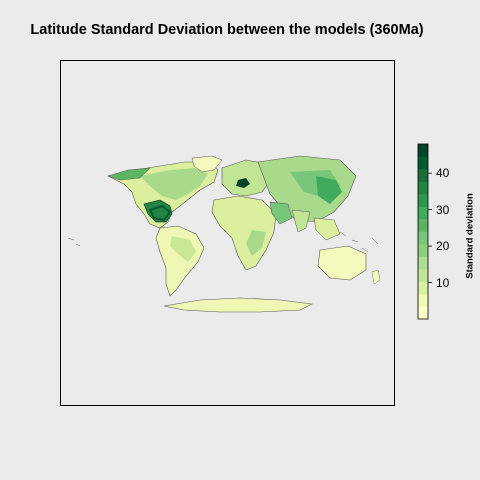  I want to click on south-america-shade, so click(183, 249).